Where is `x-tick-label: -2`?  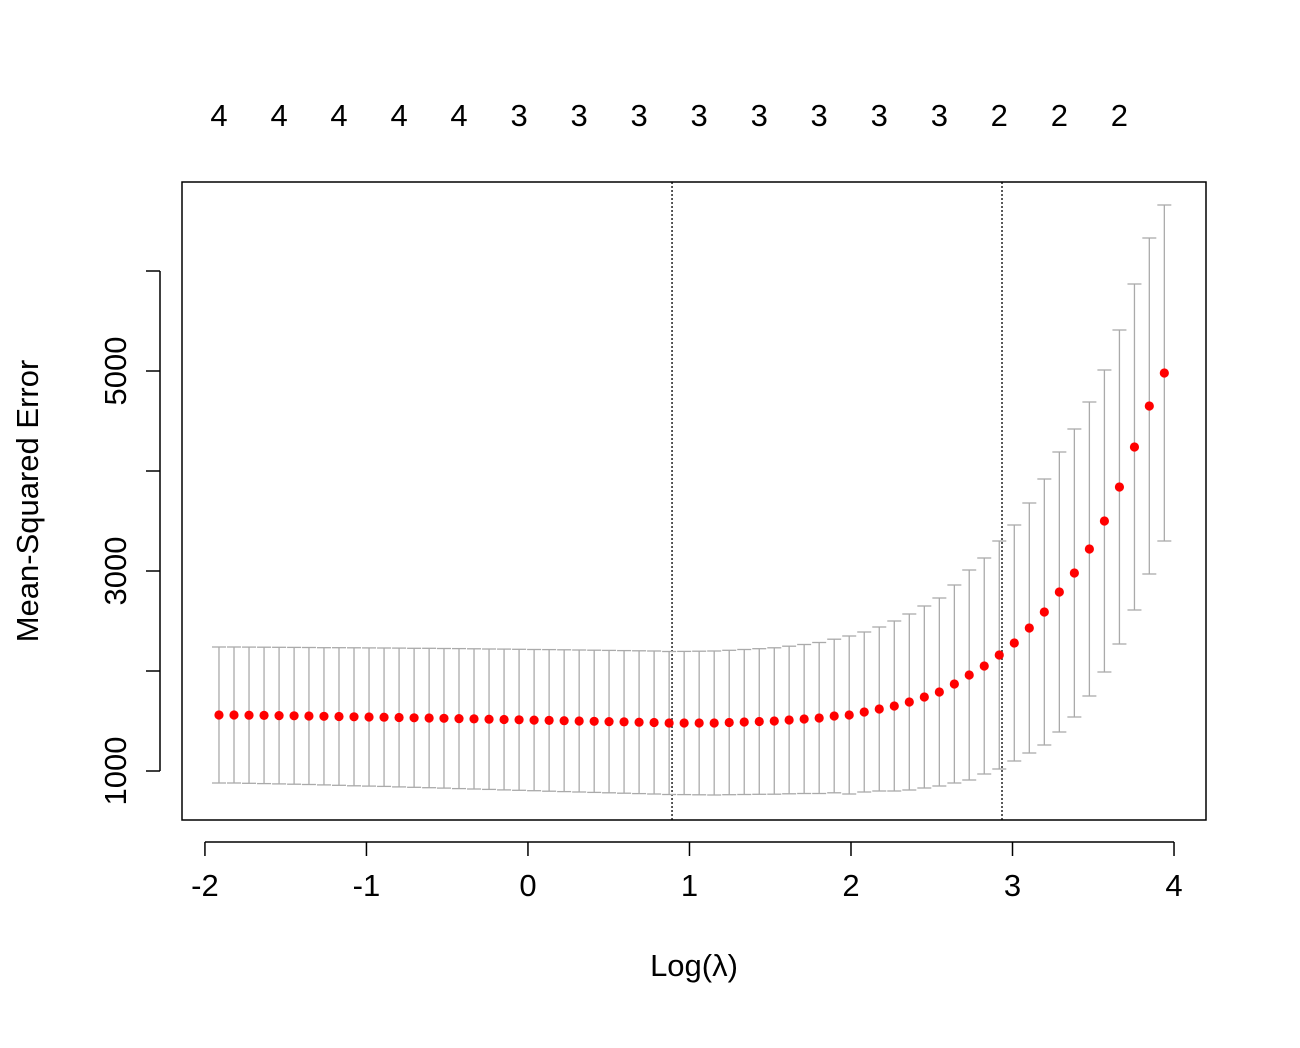
x-tick-label: -2 is located at coordinates (205, 885).